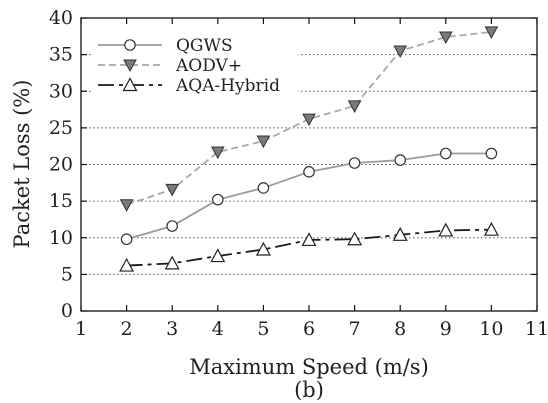  What do you see at coordinates (204, 46) in the screenshot?
I see `legend-label: QGWS` at bounding box center [204, 46].